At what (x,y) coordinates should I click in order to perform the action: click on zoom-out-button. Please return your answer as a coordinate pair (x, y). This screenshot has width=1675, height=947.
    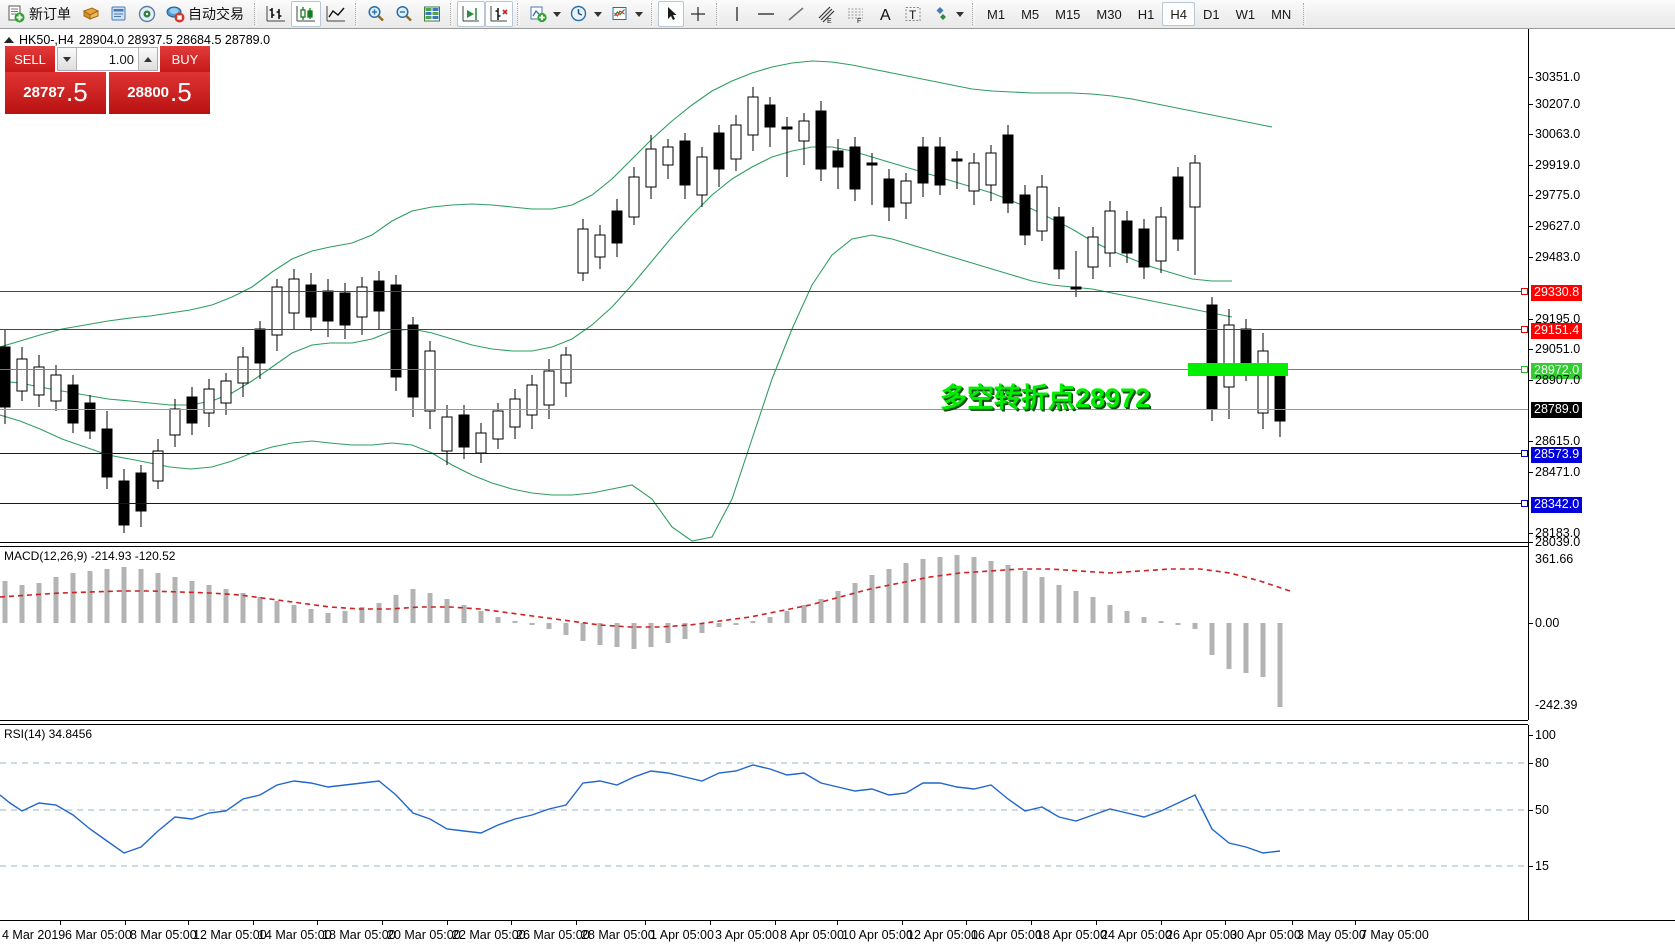
    Looking at the image, I should click on (404, 14).